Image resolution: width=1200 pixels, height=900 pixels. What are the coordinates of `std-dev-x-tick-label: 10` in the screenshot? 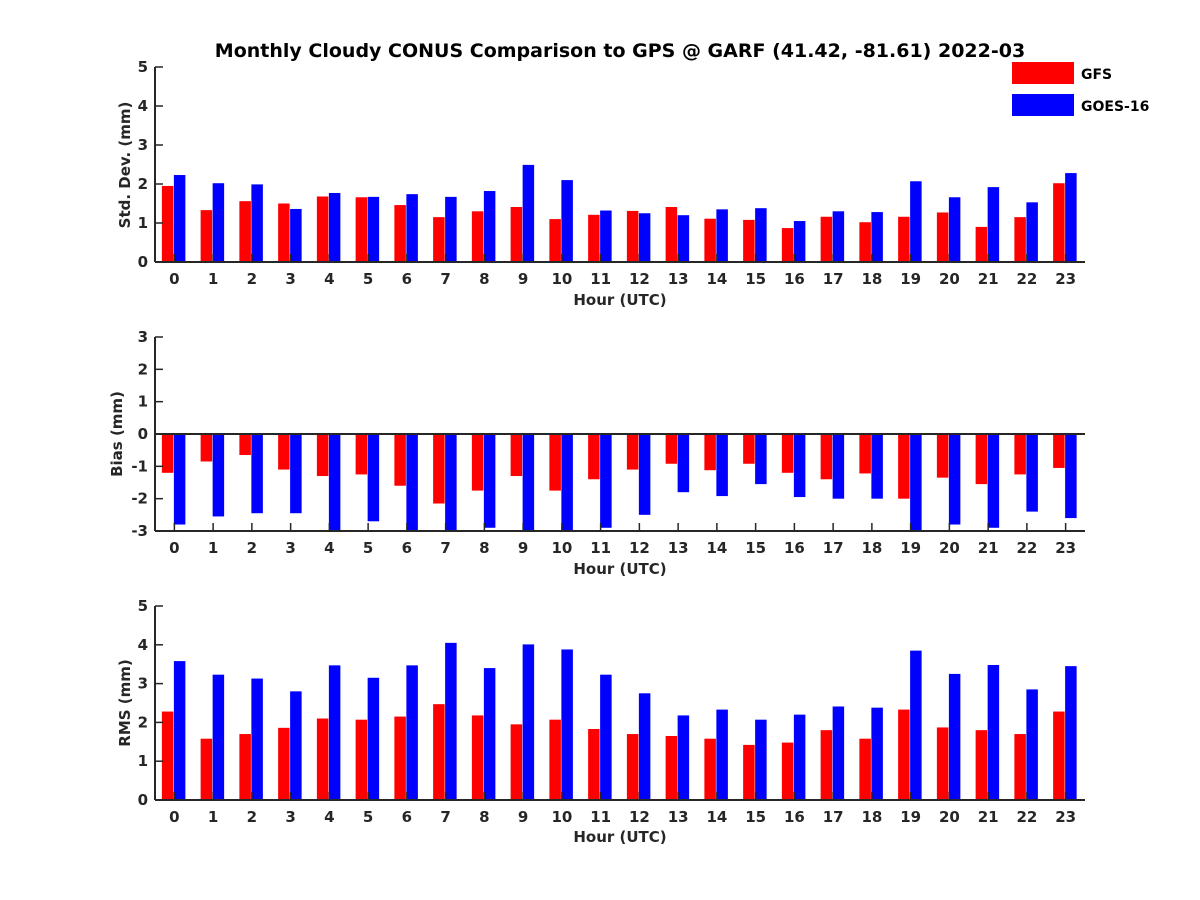 It's located at (561, 279).